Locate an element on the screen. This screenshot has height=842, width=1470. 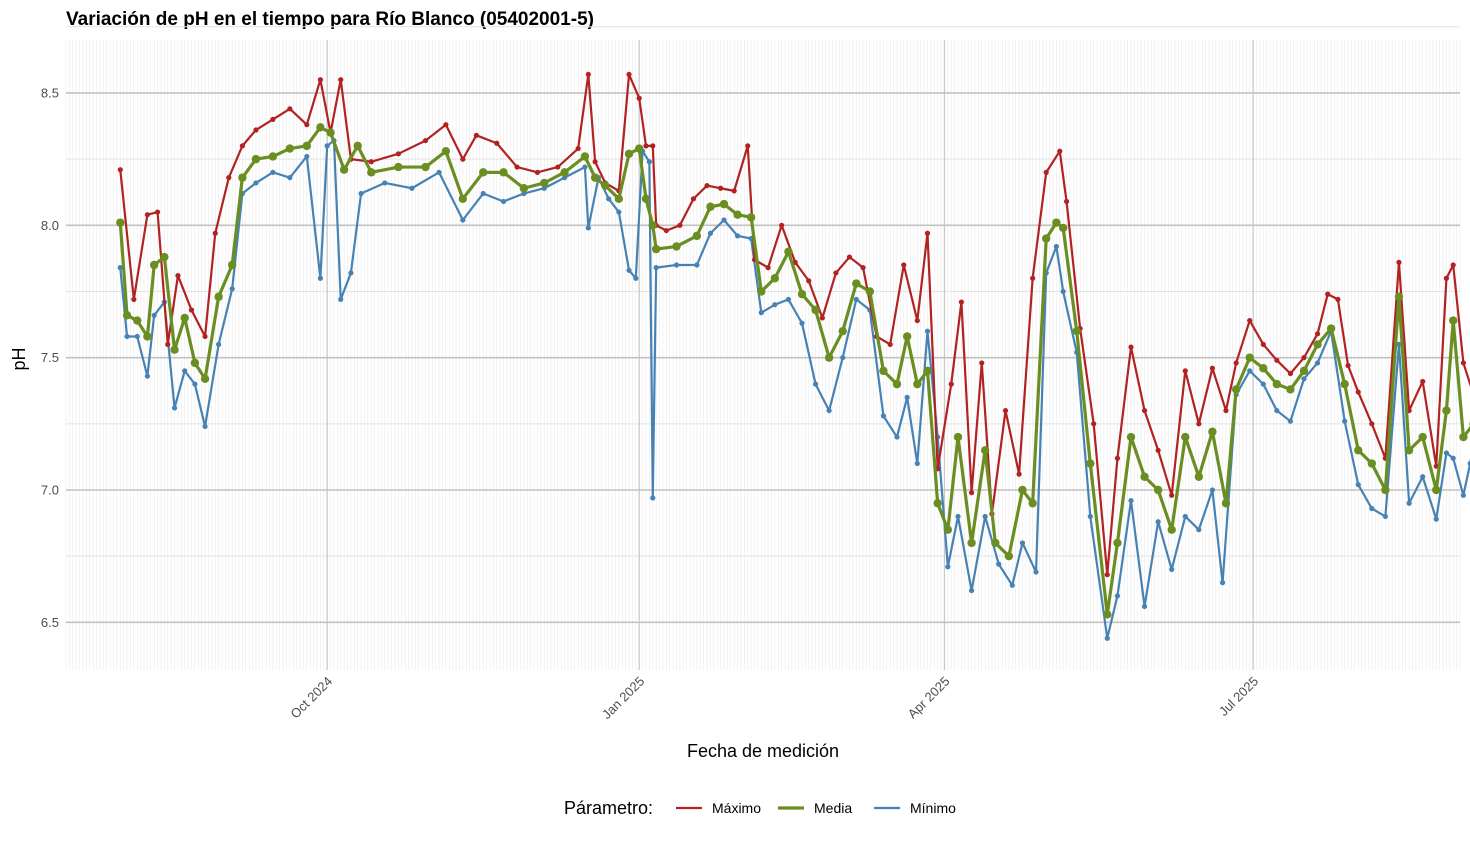
legend-label: Mínimo is located at coordinates (933, 808).